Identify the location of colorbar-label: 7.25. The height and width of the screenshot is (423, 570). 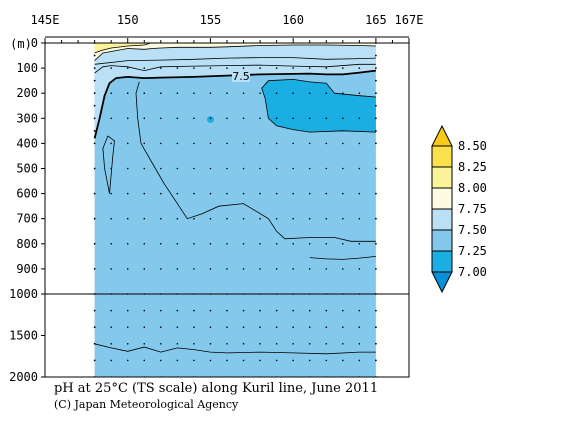
(472, 251).